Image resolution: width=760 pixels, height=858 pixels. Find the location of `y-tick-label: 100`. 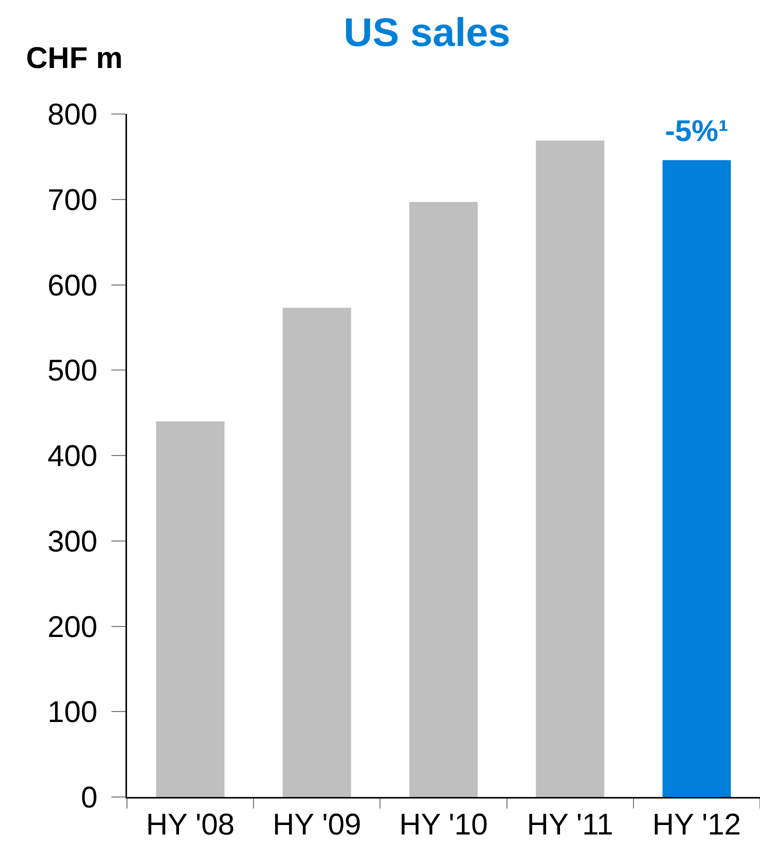

y-tick-label: 100 is located at coordinates (72, 713).